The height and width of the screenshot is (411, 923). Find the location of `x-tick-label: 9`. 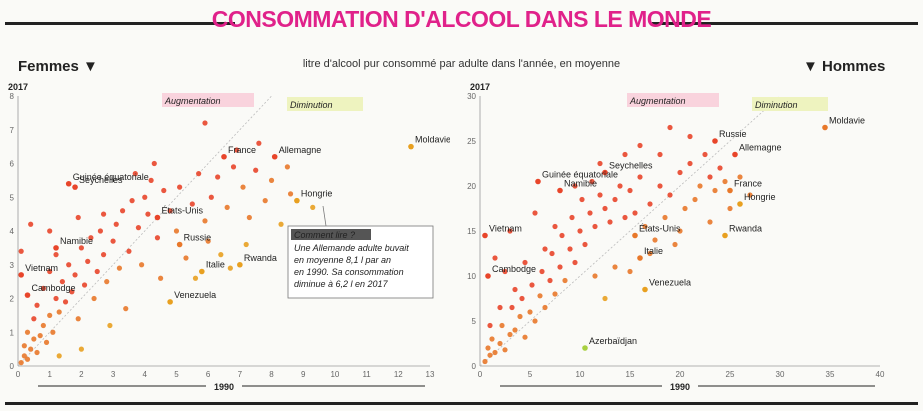

x-tick-label: 9 is located at coordinates (303, 374).